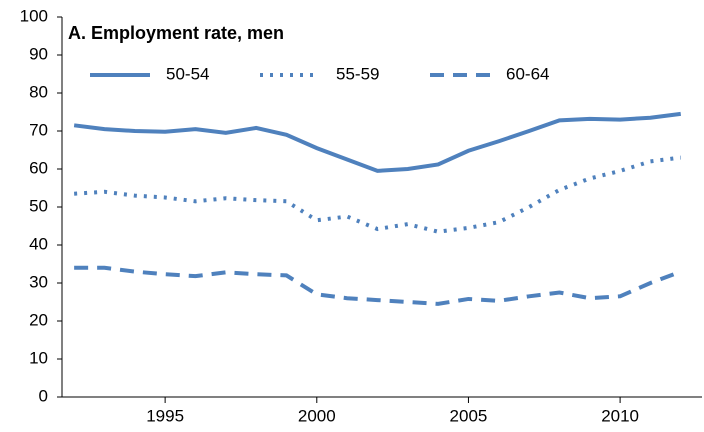 Image resolution: width=704 pixels, height=432 pixels. Describe the element at coordinates (165, 415) in the screenshot. I see `x-tick-label: 1995` at that location.